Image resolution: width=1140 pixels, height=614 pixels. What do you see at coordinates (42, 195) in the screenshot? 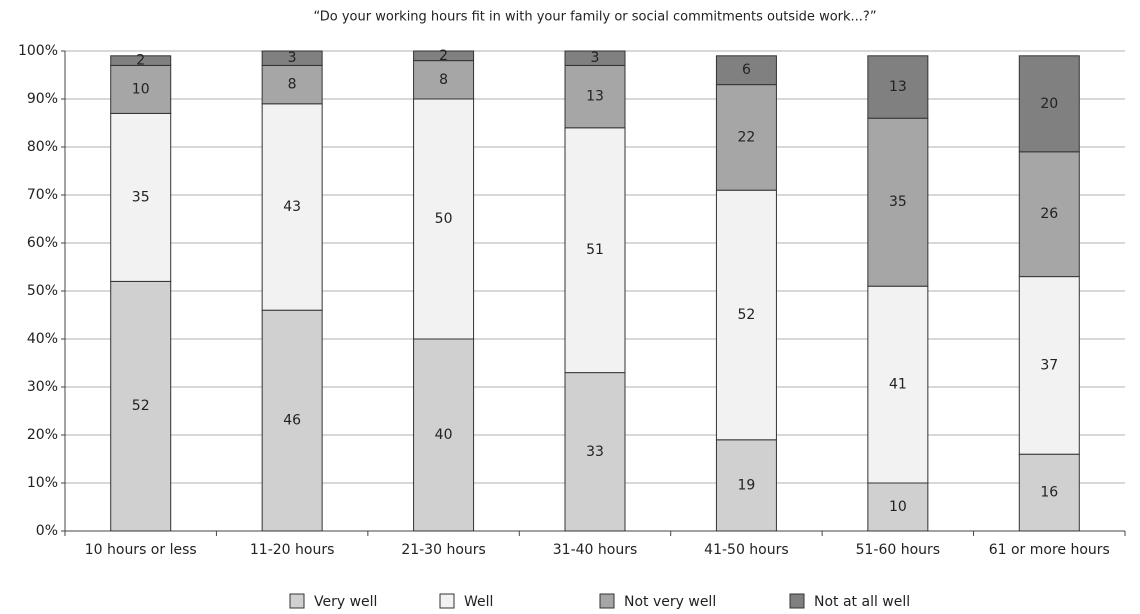
I see `y-tick-label: 70%` at bounding box center [42, 195].